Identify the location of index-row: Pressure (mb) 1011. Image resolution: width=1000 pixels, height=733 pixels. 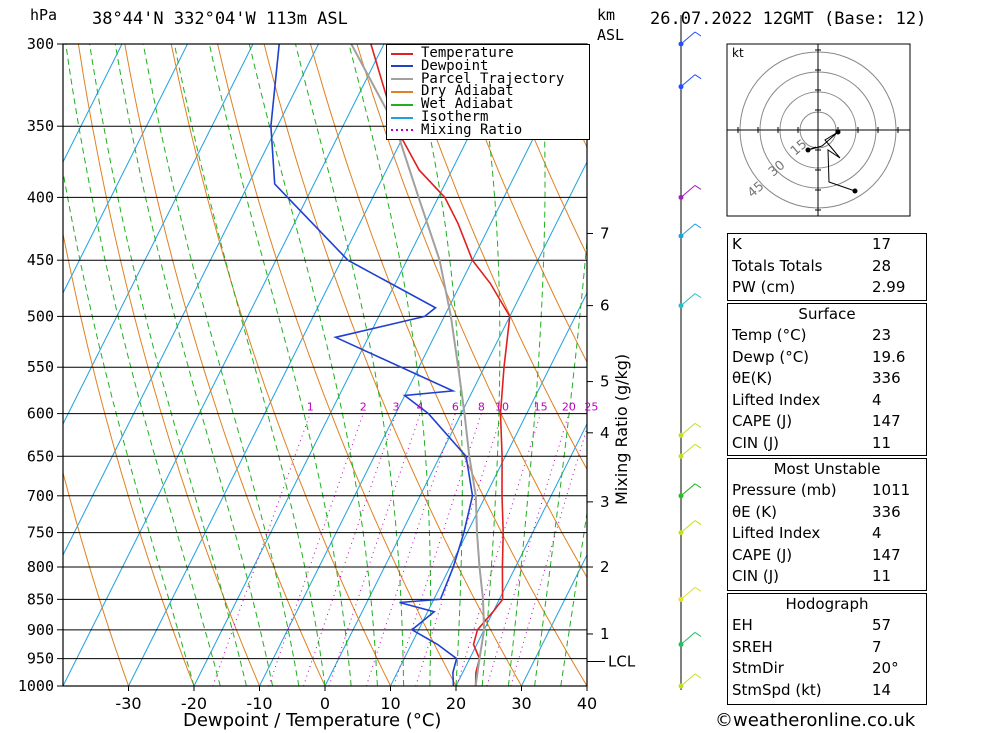
(827, 491).